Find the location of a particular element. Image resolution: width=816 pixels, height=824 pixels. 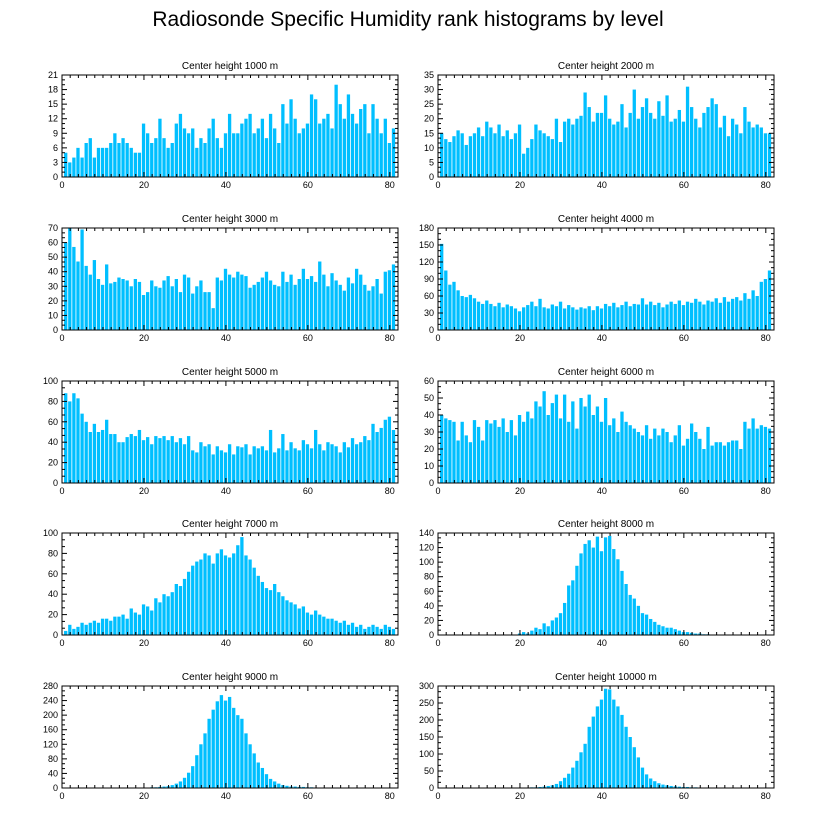

y-tick-label: 120 is located at coordinates (426, 548).